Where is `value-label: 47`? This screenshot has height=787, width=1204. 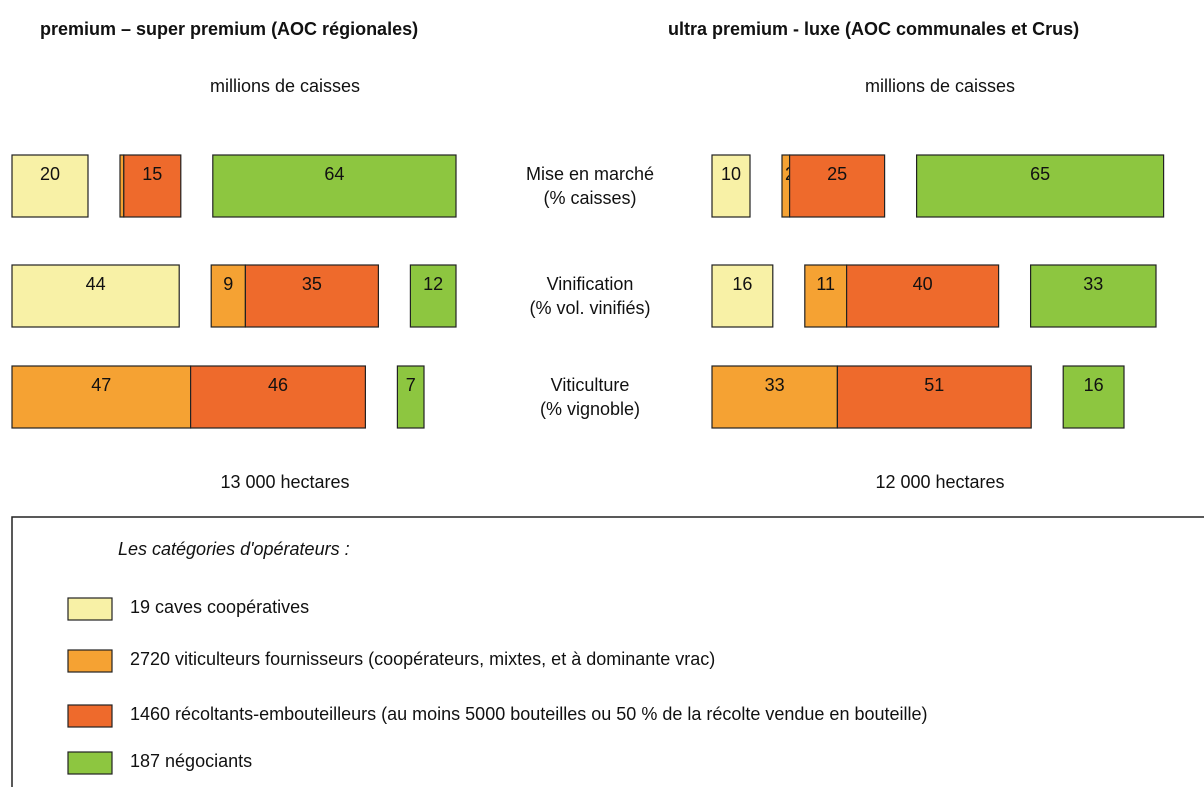 value-label: 47 is located at coordinates (101, 385).